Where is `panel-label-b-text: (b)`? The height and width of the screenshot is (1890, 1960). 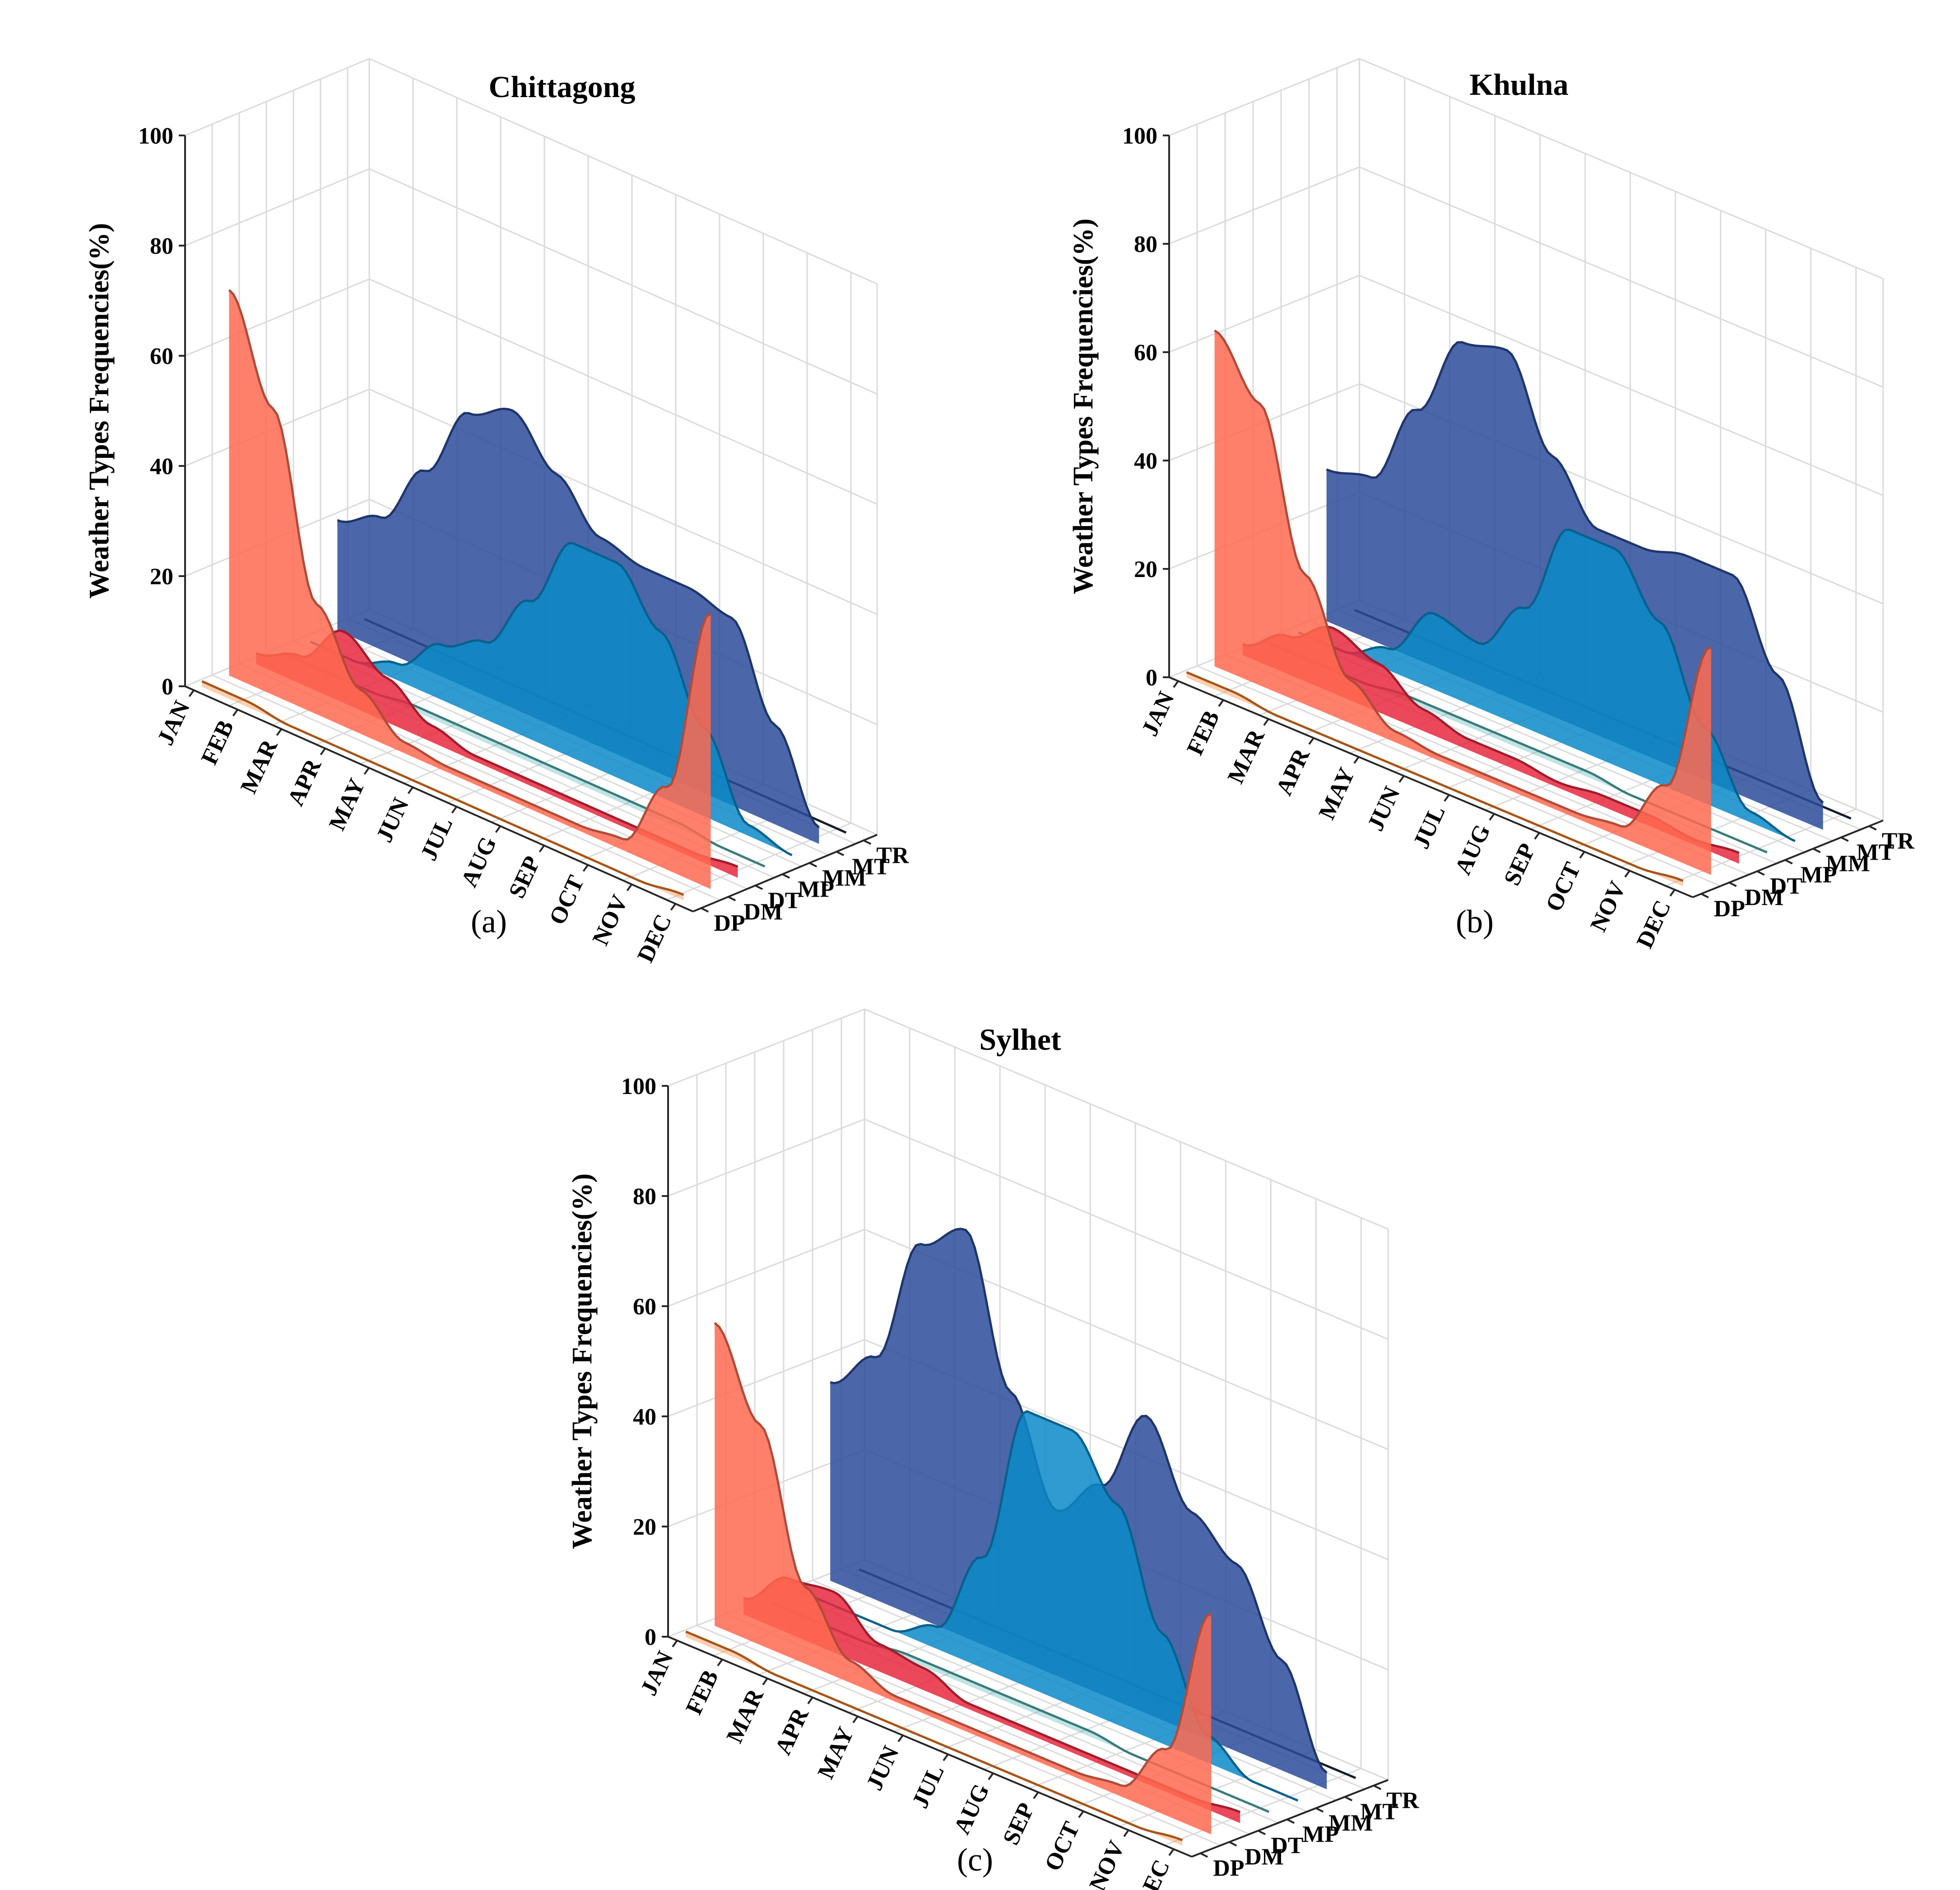 panel-label-b-text: (b) is located at coordinates (1475, 921).